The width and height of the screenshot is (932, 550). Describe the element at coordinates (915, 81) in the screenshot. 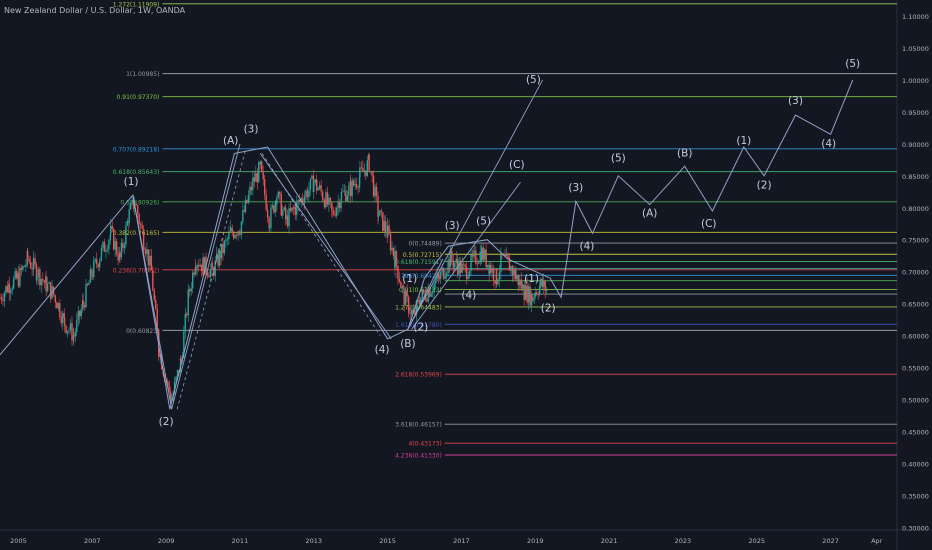

I see `y-tick-label: 1.00000` at that location.